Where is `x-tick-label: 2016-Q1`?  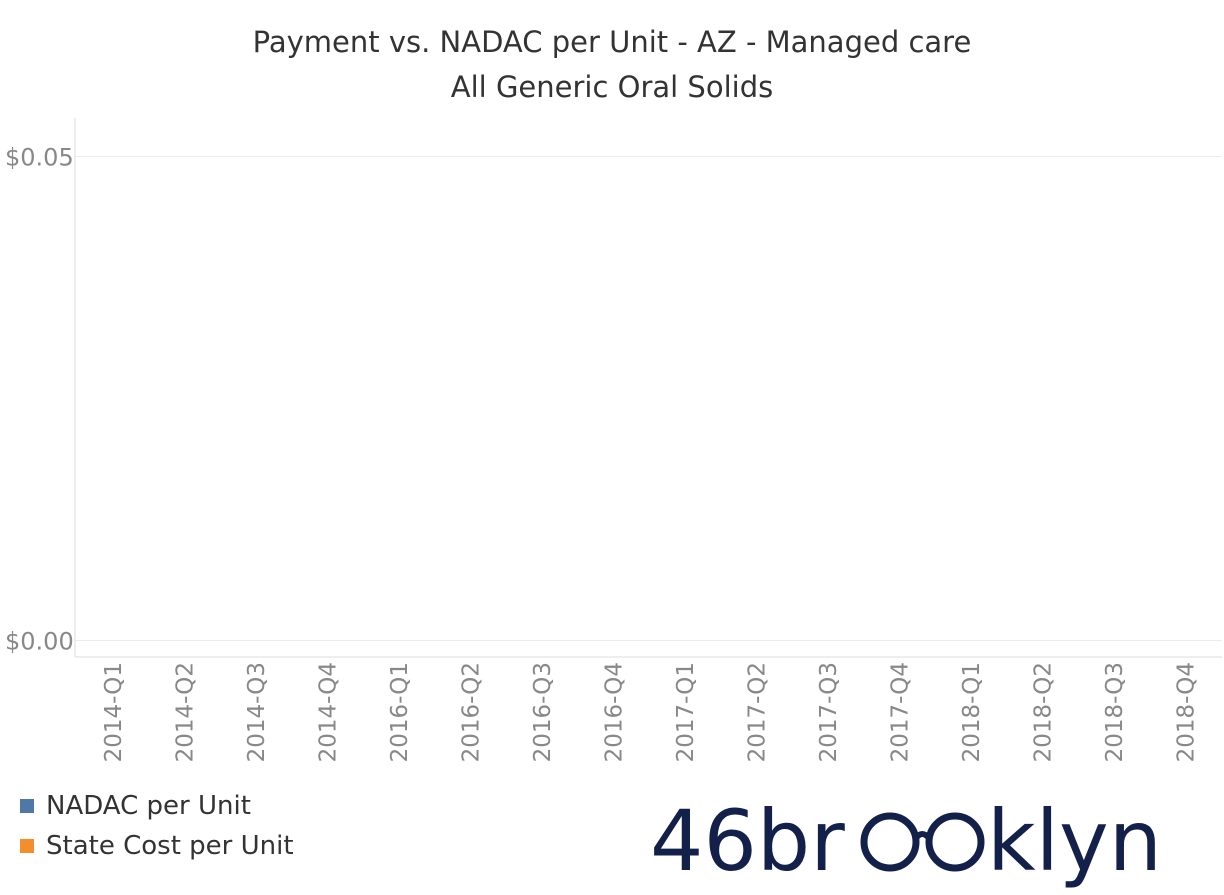
x-tick-label: 2016-Q1 is located at coordinates (400, 712).